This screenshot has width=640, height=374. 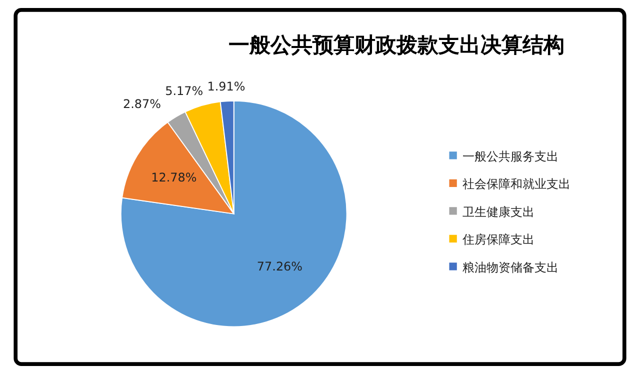 What do you see at coordinates (510, 156) in the screenshot?
I see `legend-label: 一般公共服务支出` at bounding box center [510, 156].